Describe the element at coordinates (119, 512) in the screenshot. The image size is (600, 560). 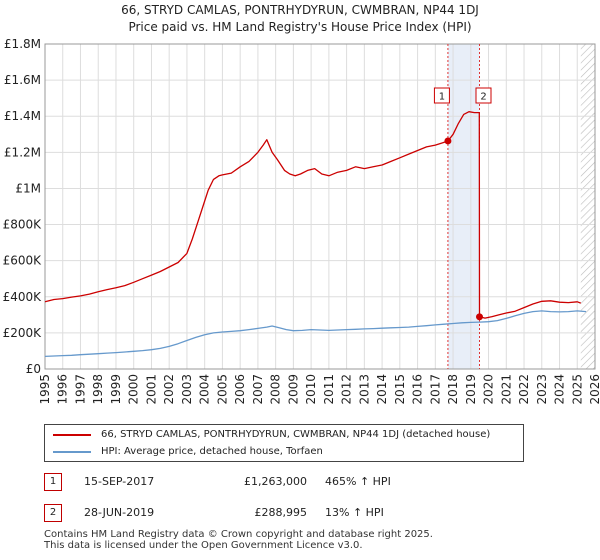
I see `transaction-date: 28-JUN-2019` at that location.